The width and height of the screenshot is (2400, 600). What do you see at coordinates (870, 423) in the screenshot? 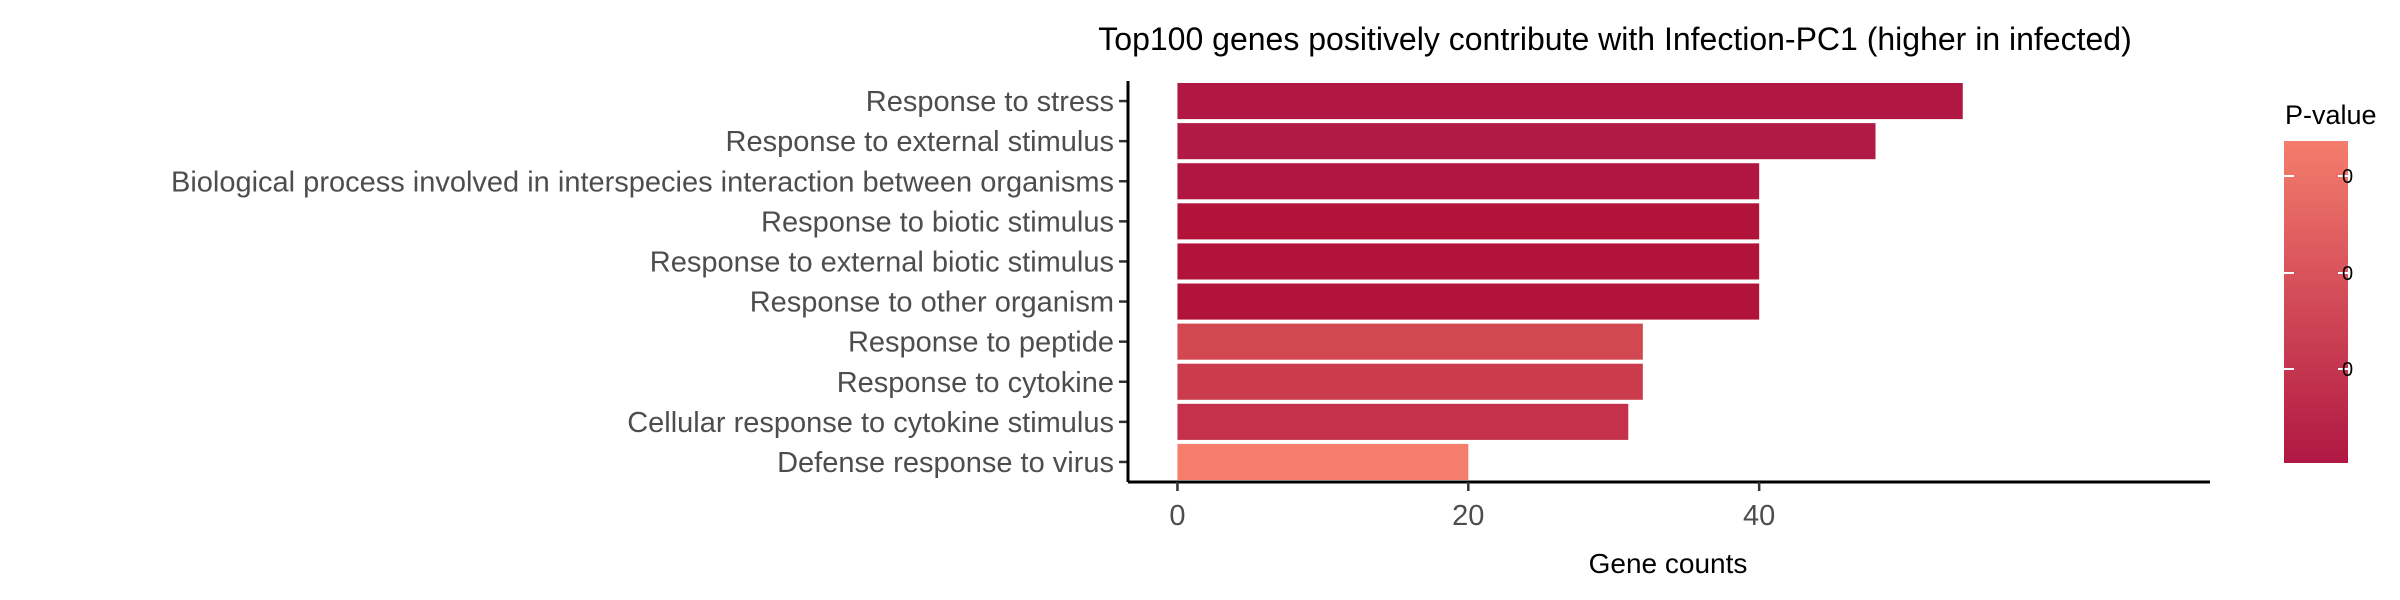
I see `category-label: Cellular response to cytokine stimulus` at bounding box center [870, 423].